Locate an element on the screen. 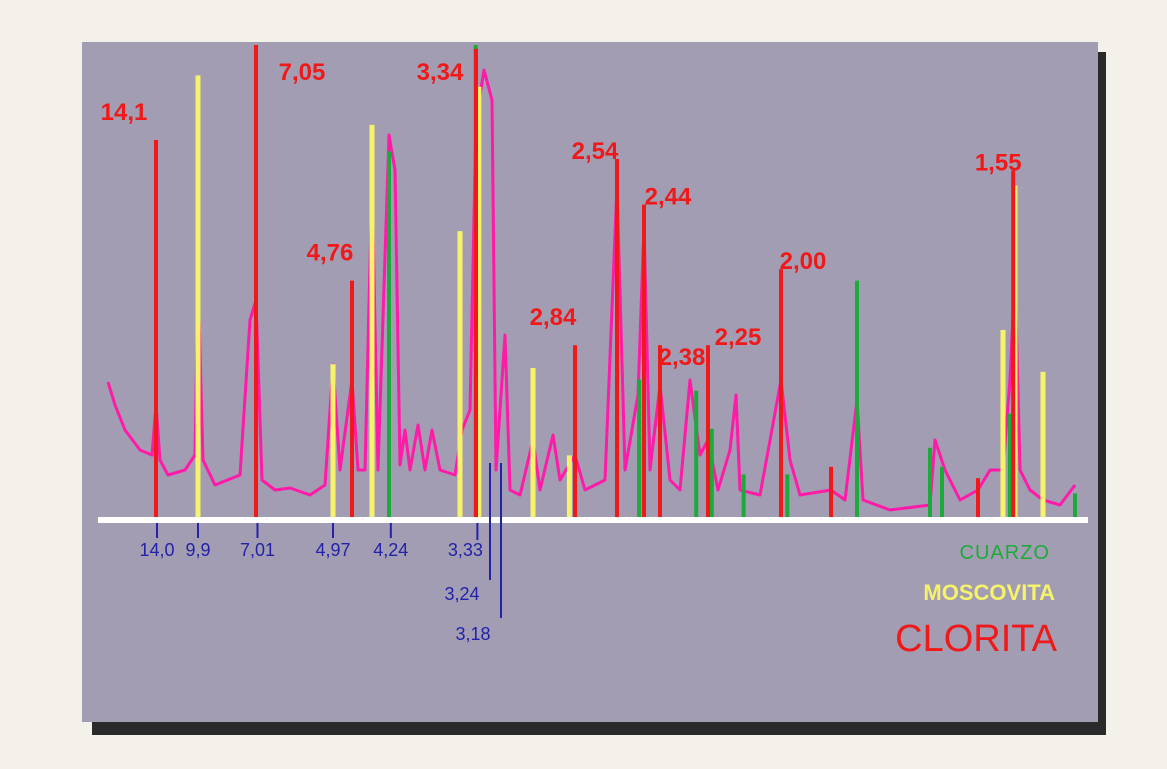 This screenshot has height=769, width=1167. peak-label-2: 4,76 is located at coordinates (330, 253).